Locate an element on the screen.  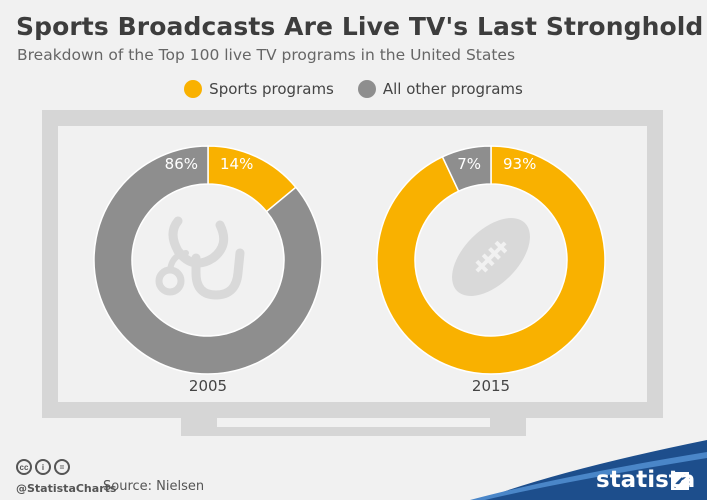
by-icon: i is located at coordinates (43, 467).